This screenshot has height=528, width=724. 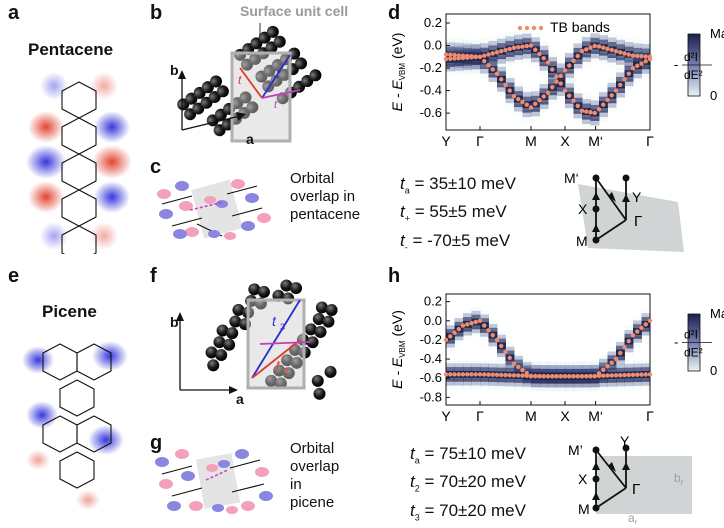 I want to click on surface-unit-cell-label: Surface unit cell, so click(x=294, y=11).